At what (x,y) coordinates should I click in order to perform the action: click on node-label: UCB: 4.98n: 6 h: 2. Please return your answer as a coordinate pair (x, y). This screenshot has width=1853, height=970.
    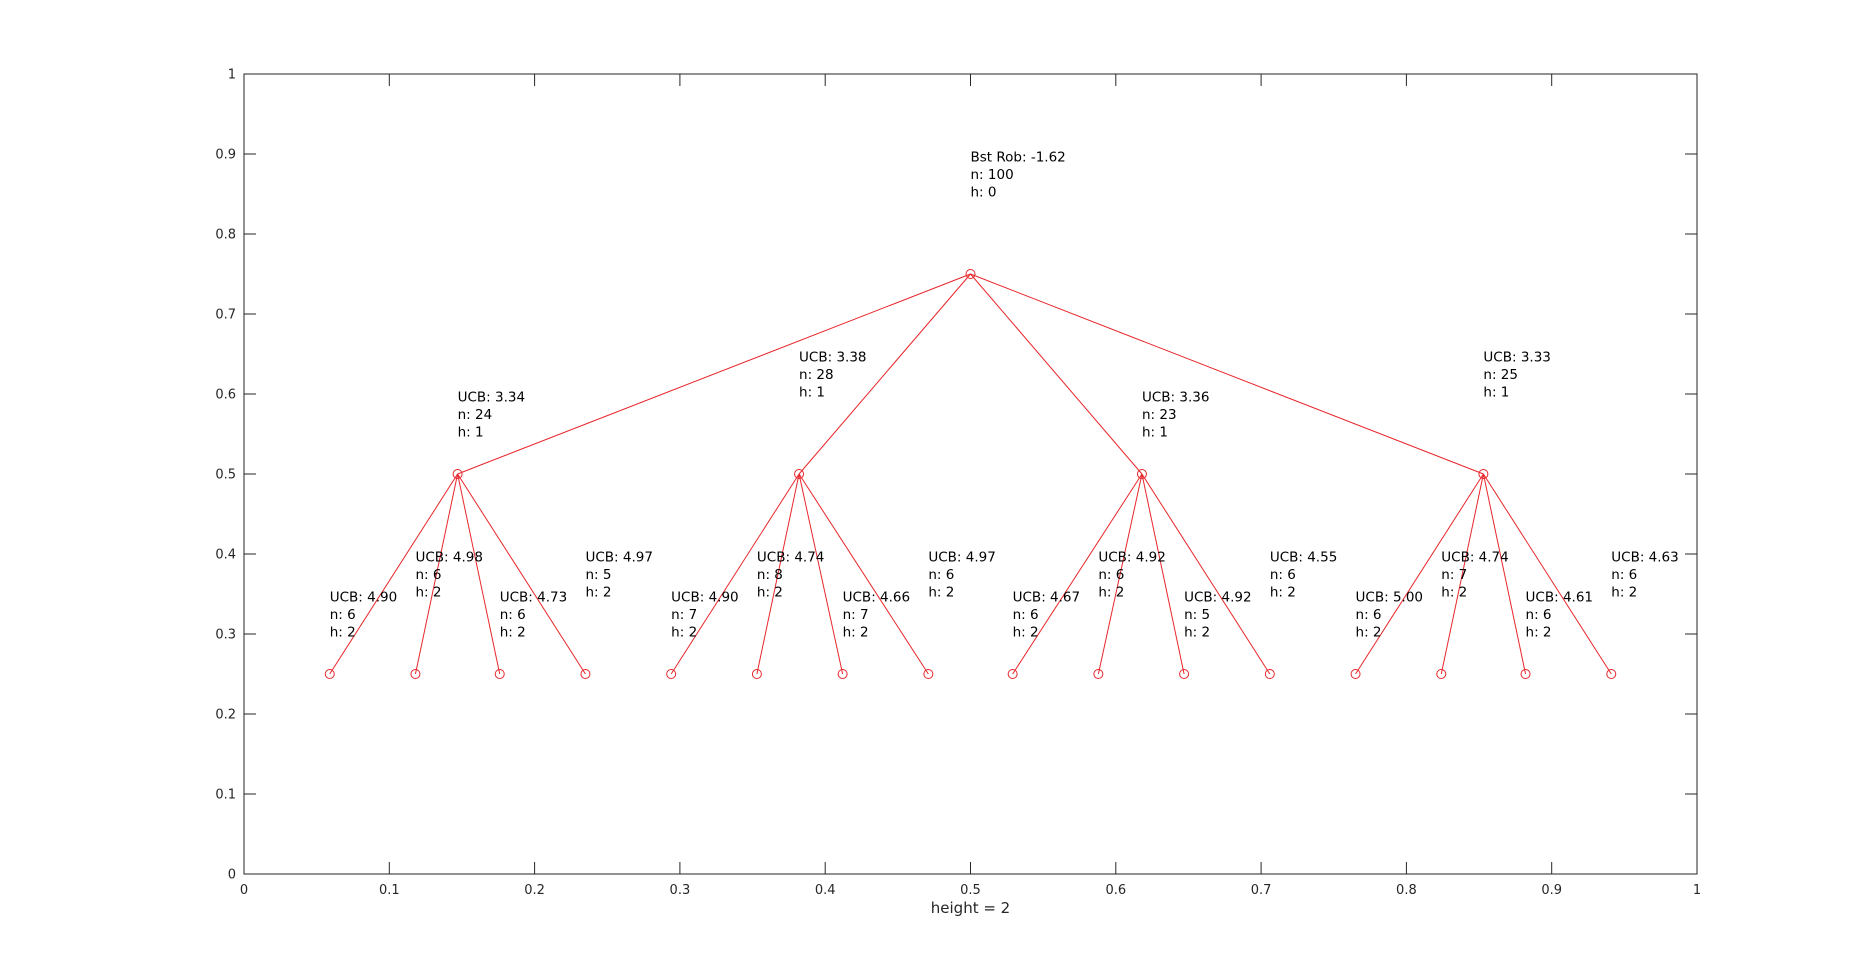
    Looking at the image, I should click on (448, 575).